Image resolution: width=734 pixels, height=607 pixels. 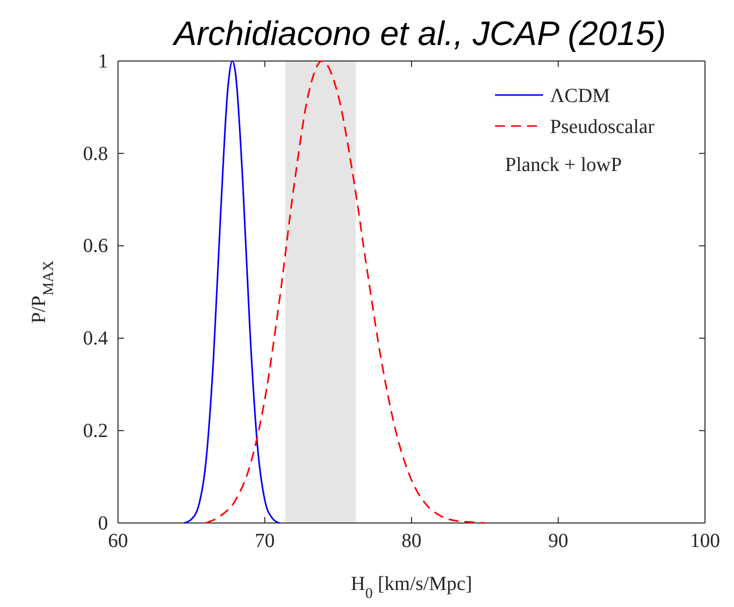 I want to click on chart-title: Archidiacono et al., JCAP (2015), so click(x=419, y=34).